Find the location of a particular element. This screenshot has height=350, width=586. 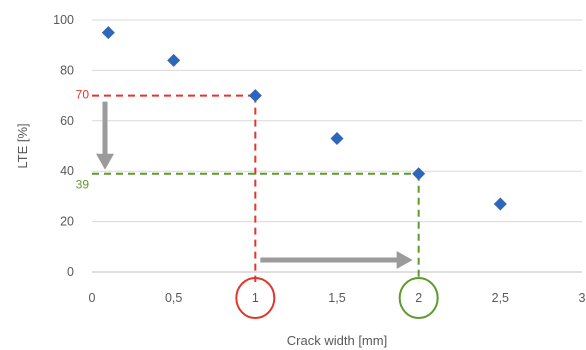

y-tick-labels: 0 20 40 60 80 100 is located at coordinates (63, 146).